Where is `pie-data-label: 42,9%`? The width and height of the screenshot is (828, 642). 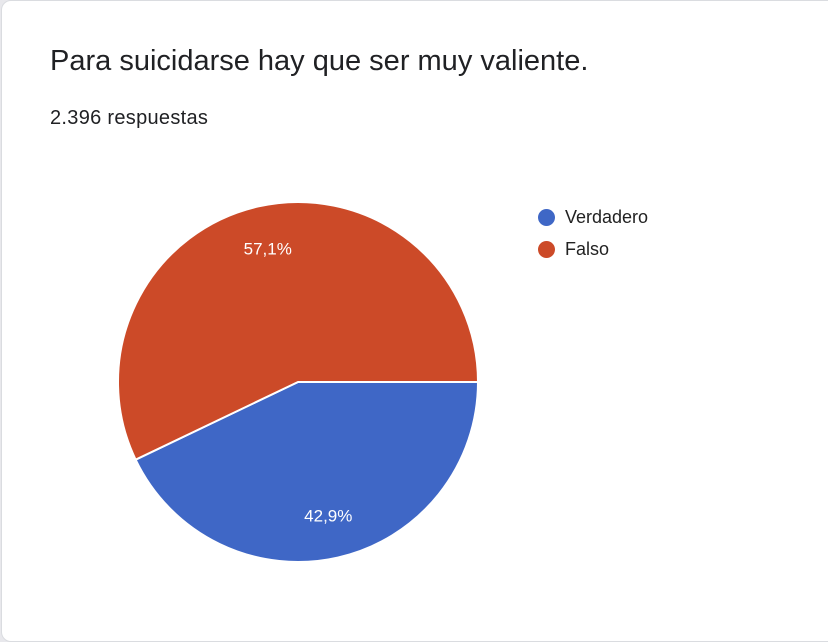
pie-data-label: 42,9% is located at coordinates (328, 515).